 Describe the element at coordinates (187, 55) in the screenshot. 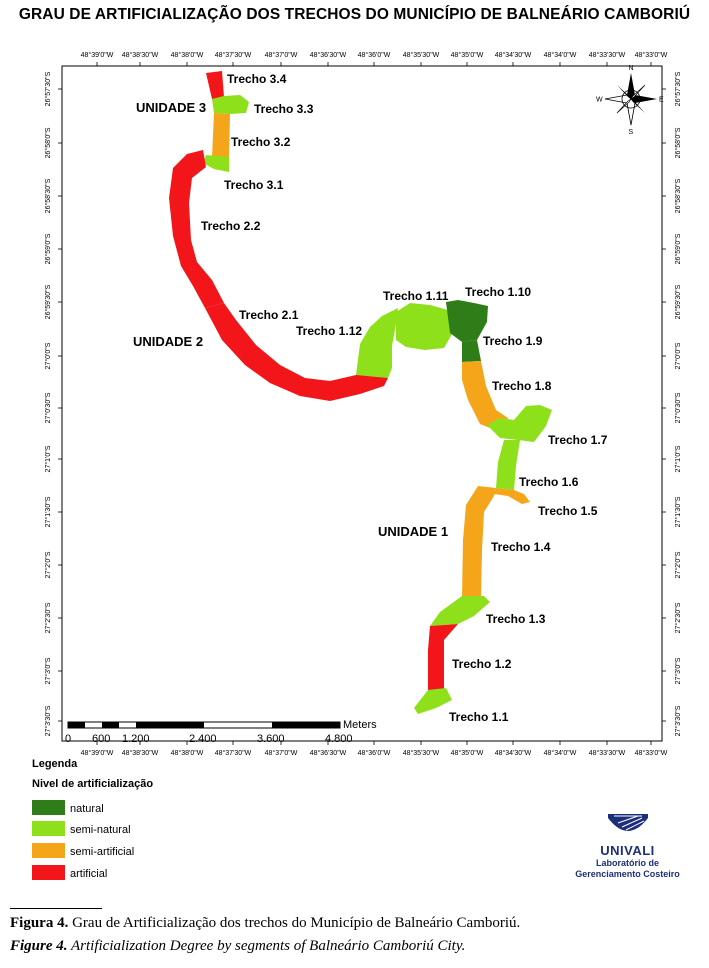

I see `lon-top-tick-label: 48°38'0"W` at that location.